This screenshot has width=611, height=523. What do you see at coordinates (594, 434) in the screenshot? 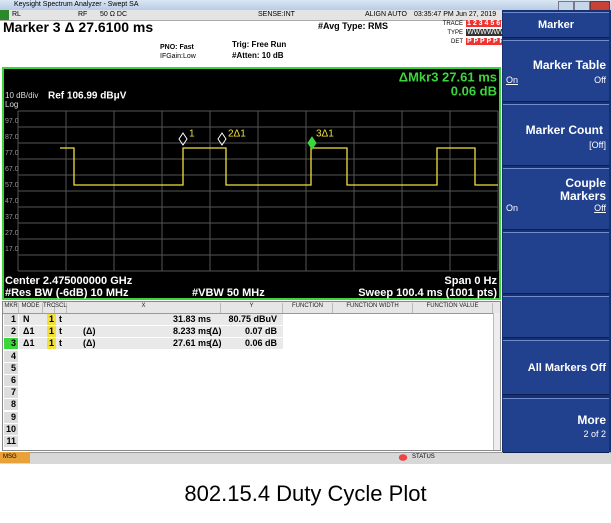
I see `page: 2 of 2` at bounding box center [594, 434].